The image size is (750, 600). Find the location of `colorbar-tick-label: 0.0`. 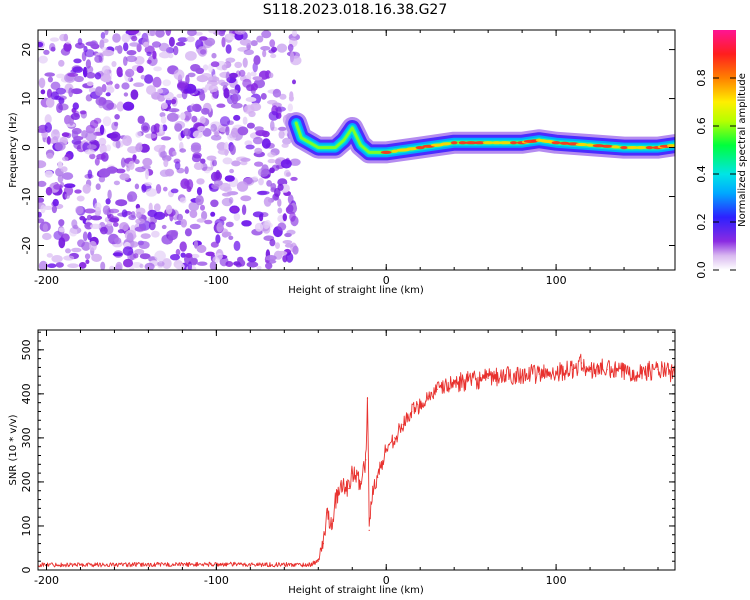

colorbar-tick-label: 0.0 is located at coordinates (701, 270).